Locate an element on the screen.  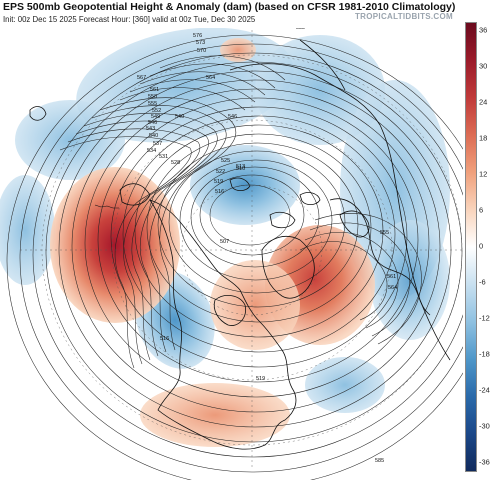
colorbar-tick-label: -24 is located at coordinates (484, 390).